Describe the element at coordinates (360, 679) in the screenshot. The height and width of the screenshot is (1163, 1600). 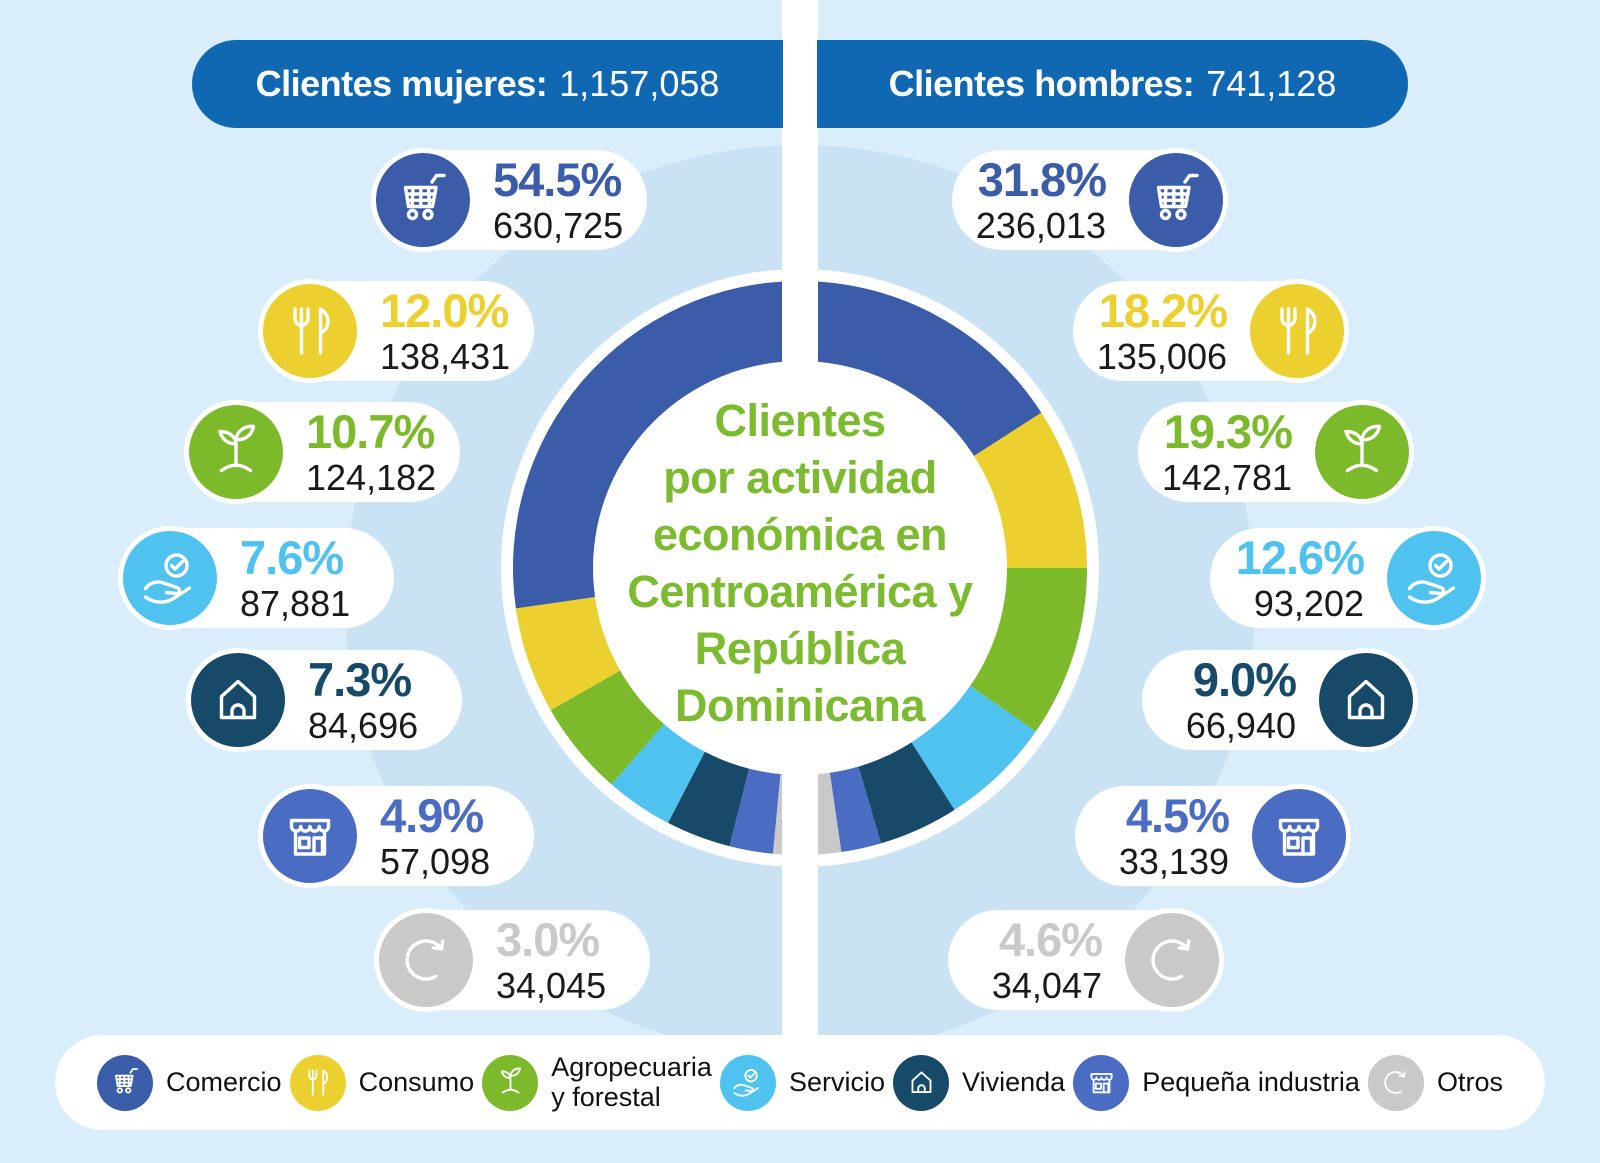
I see `stat-percent: 7.3%` at that location.